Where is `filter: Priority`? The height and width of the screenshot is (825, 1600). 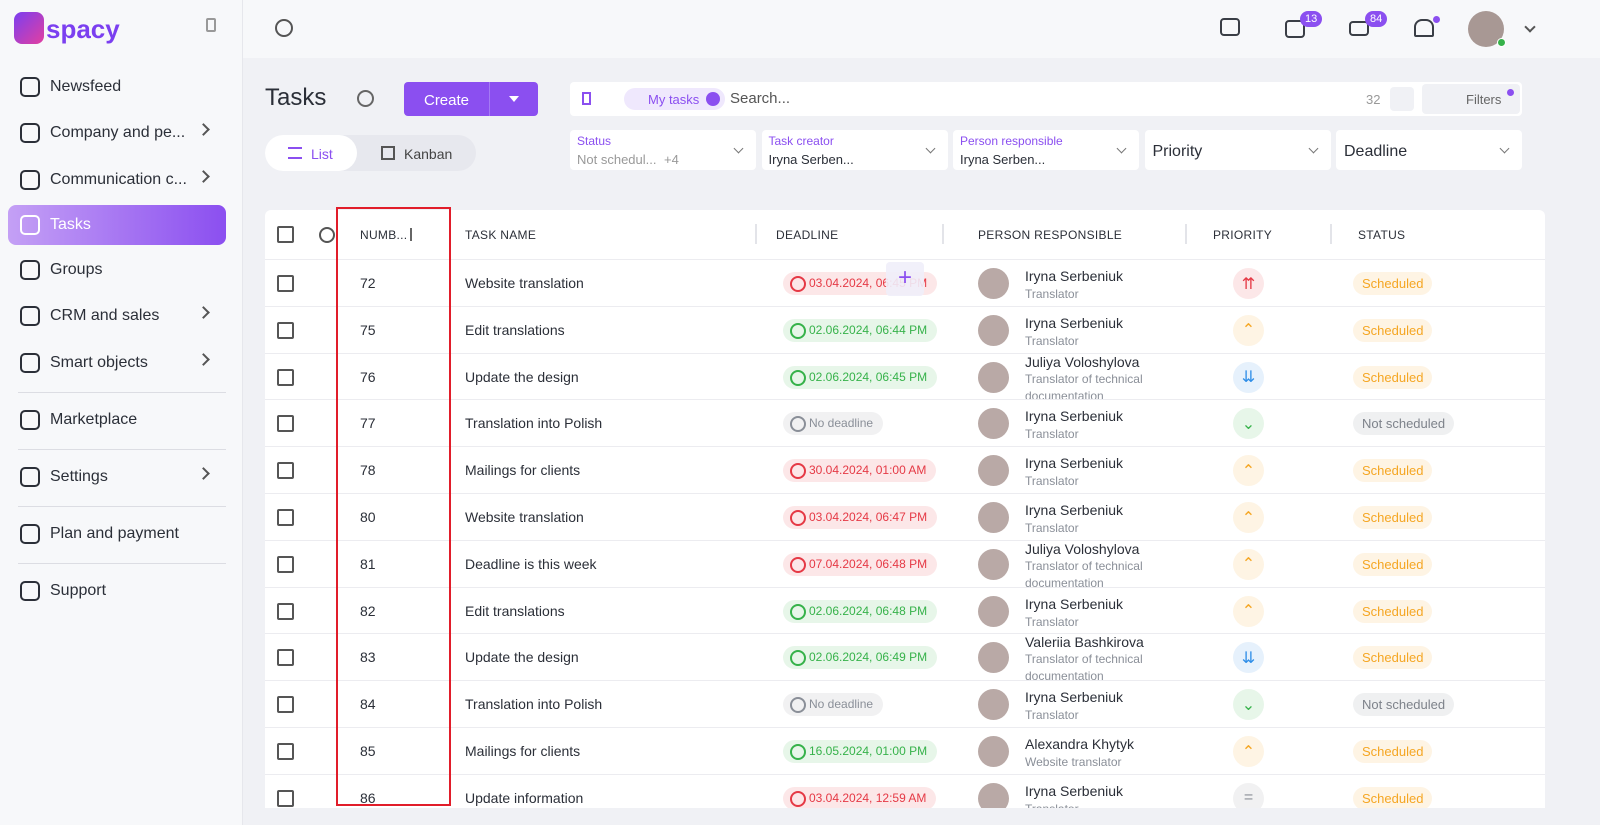
filter: Priority is located at coordinates (1237, 150).